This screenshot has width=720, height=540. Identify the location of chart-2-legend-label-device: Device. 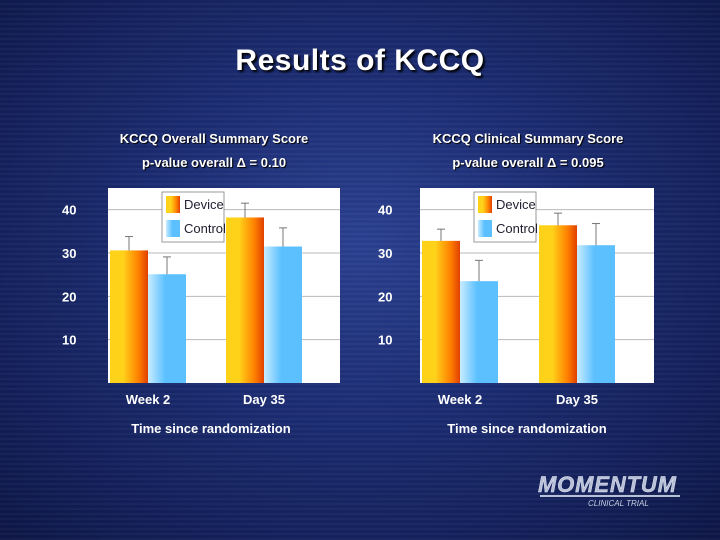
(516, 204).